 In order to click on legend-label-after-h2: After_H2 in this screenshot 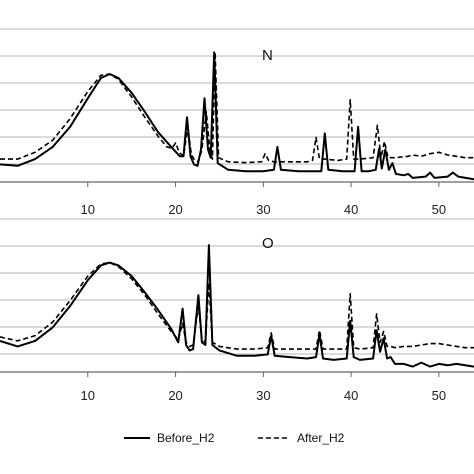, I will do `click(321, 438)`.